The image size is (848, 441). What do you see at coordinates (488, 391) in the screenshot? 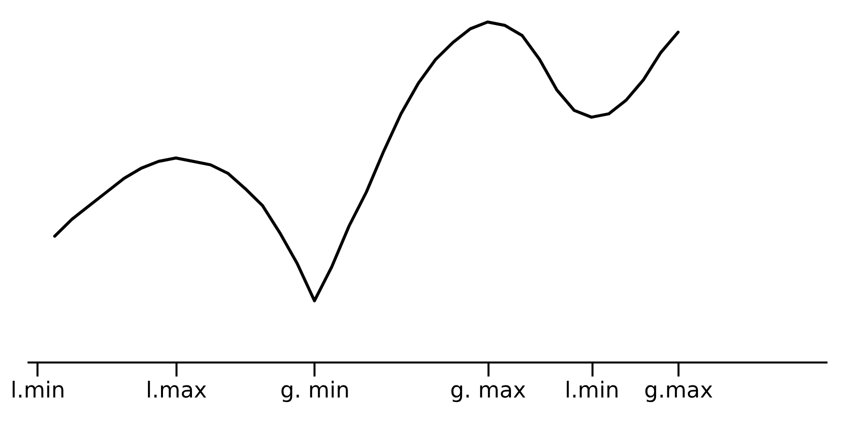
I see `x-tick-label: g. max` at bounding box center [488, 391].